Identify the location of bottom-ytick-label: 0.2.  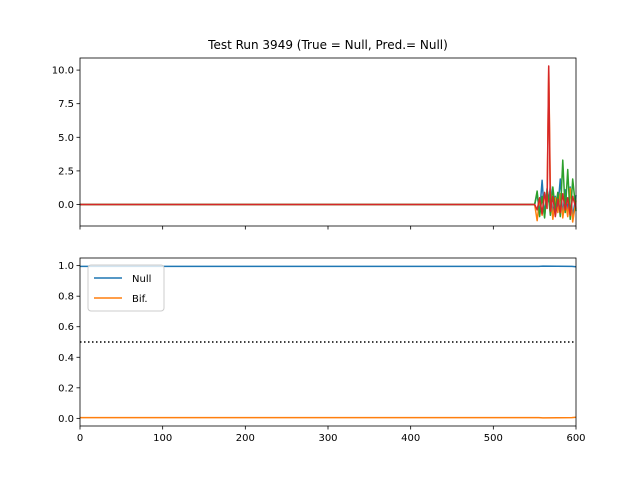
(66, 388).